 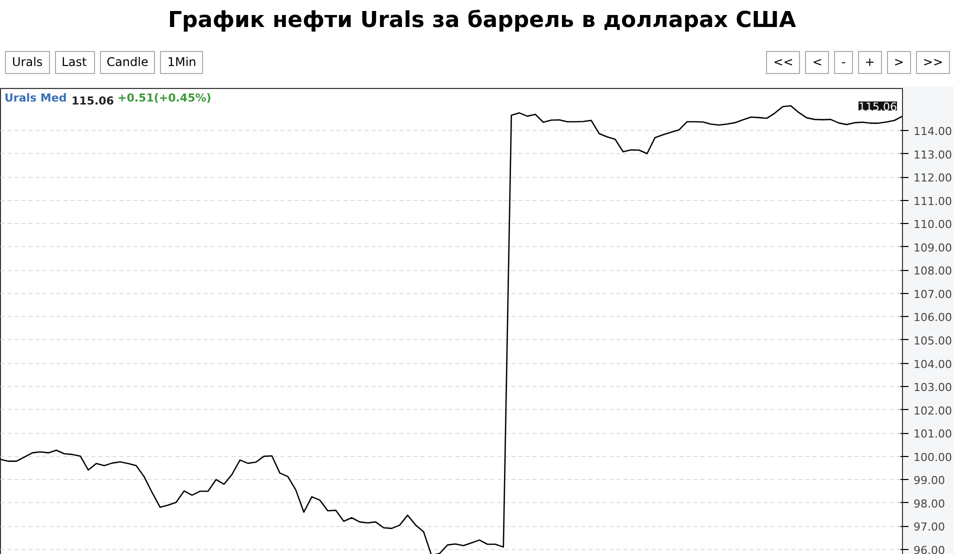 I want to click on y-tick-label: 112.00, so click(x=933, y=178).